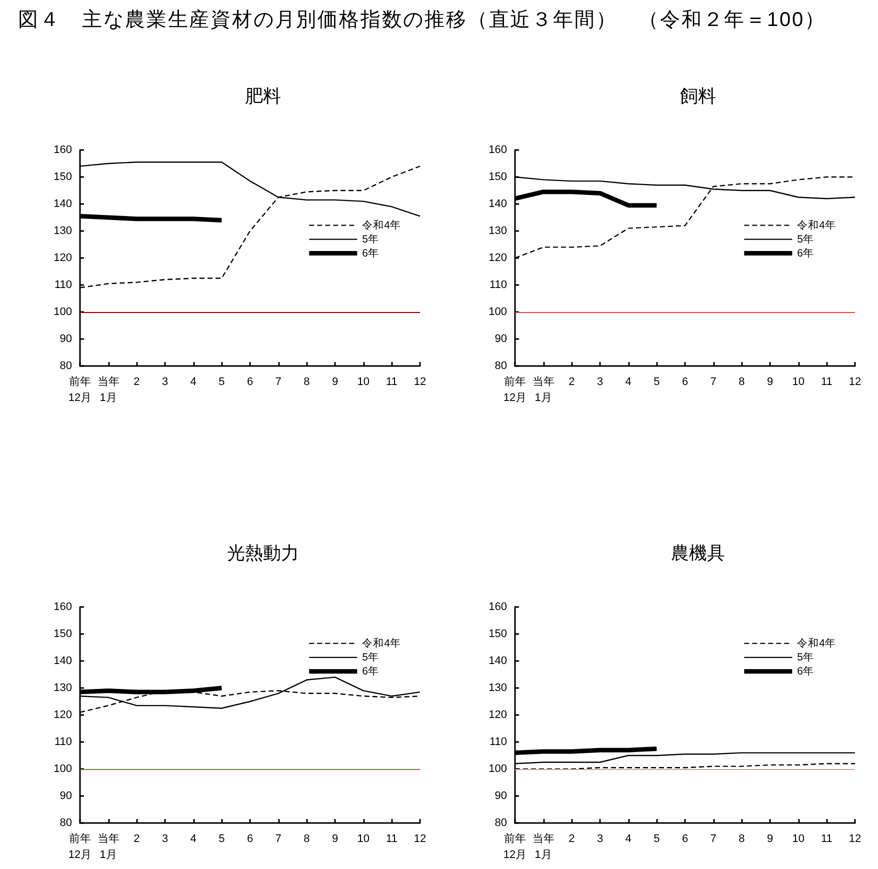 This screenshot has width=878, height=869. Describe the element at coordinates (698, 96) in the screenshot. I see `chart-title: 飼料` at that location.